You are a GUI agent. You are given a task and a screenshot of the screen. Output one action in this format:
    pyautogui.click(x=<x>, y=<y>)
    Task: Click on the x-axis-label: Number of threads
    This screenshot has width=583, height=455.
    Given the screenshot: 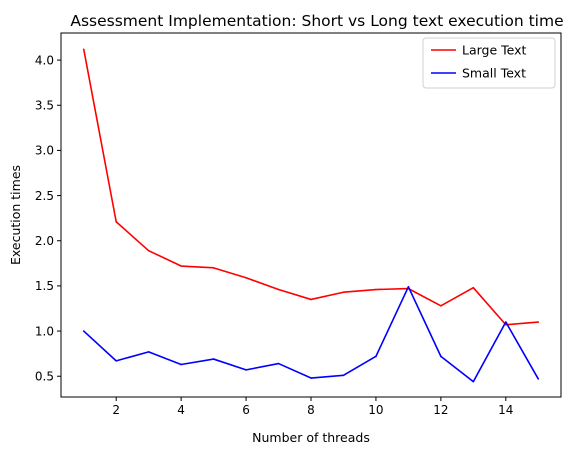 What is the action you would take?
    pyautogui.click(x=311, y=437)
    